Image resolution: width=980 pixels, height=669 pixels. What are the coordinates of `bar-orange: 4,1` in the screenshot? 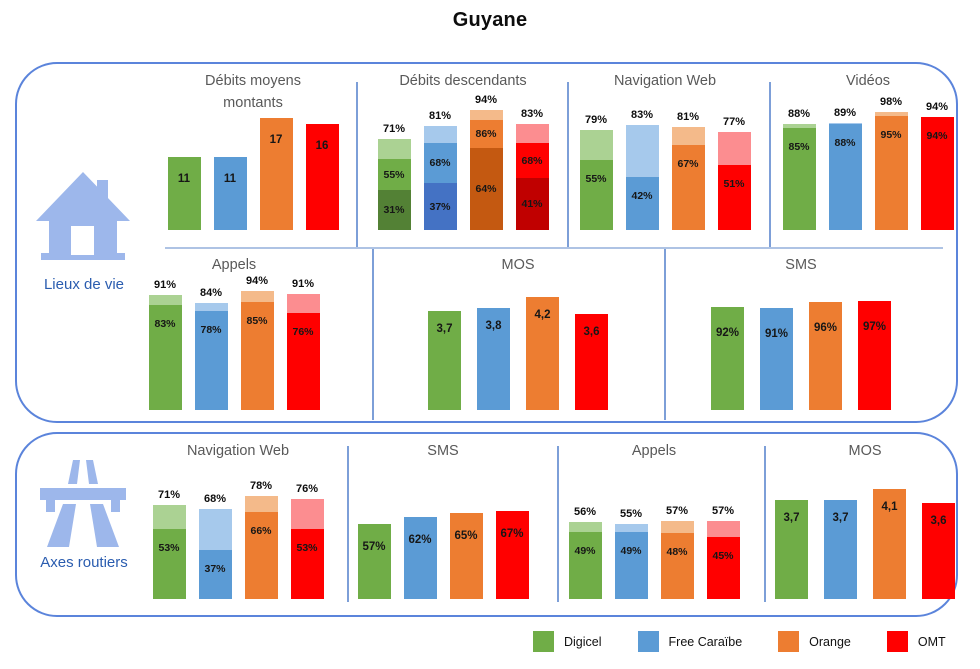 It's located at (889, 544).